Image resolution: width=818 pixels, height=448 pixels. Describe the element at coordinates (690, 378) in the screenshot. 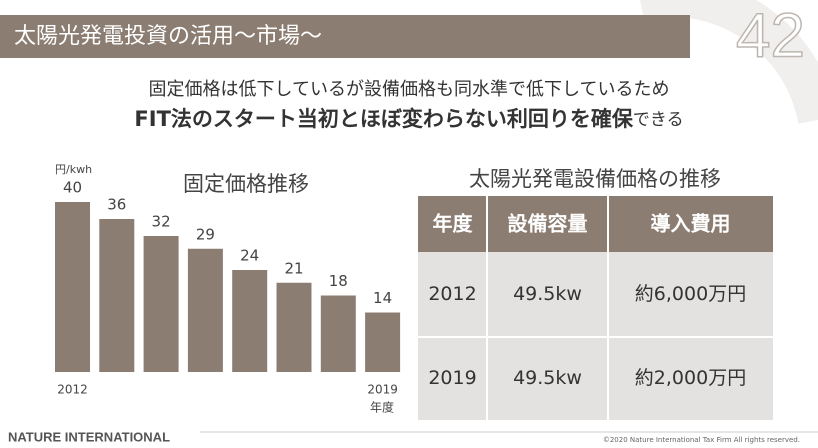

I see `table-cell: 約2,000万円` at that location.